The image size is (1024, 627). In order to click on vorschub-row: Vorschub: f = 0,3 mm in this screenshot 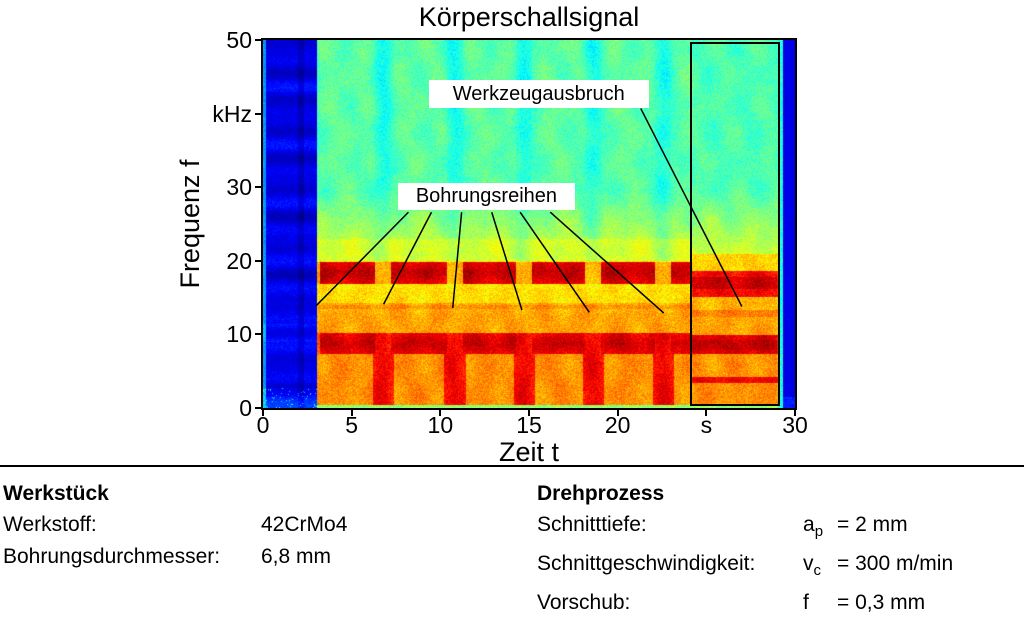, I will do `click(745, 606)`.